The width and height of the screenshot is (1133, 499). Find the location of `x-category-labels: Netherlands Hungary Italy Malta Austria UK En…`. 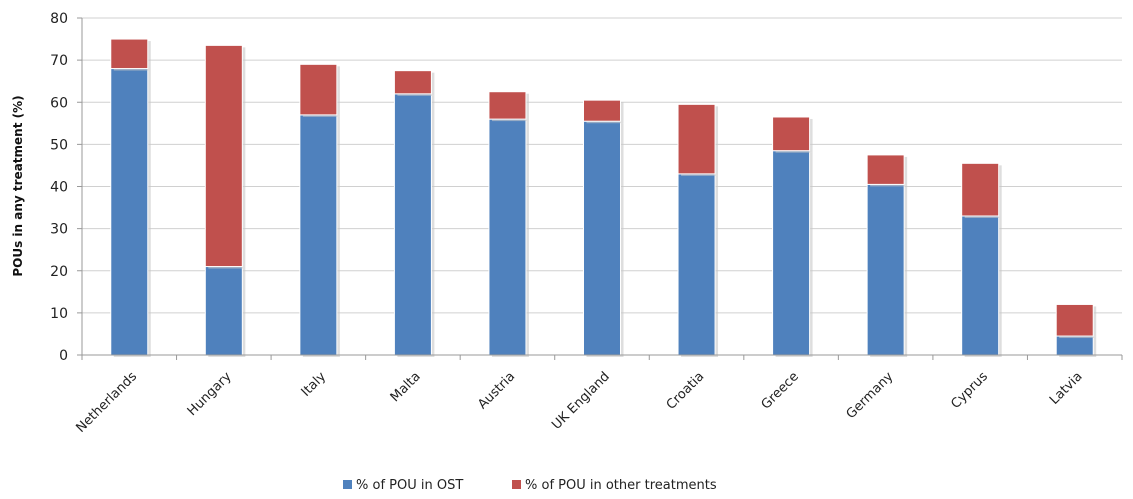

x-category-labels: Netherlands Hungary Italy Malta Austria UK En… is located at coordinates (579, 402).